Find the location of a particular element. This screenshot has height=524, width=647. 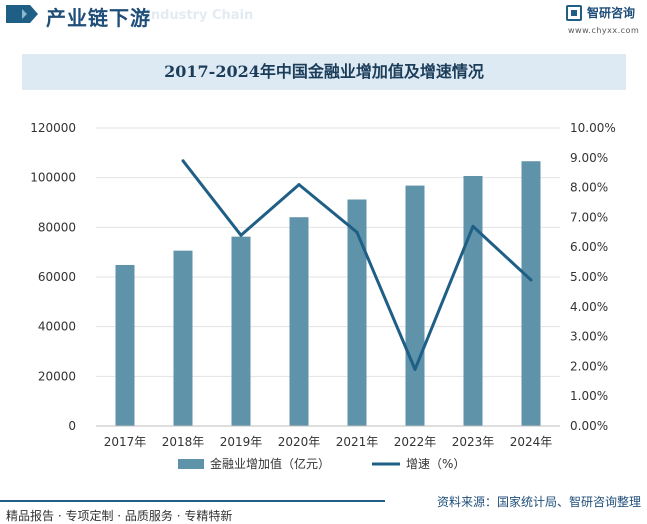

y-left-tick-label: 20000 is located at coordinates (57, 376).